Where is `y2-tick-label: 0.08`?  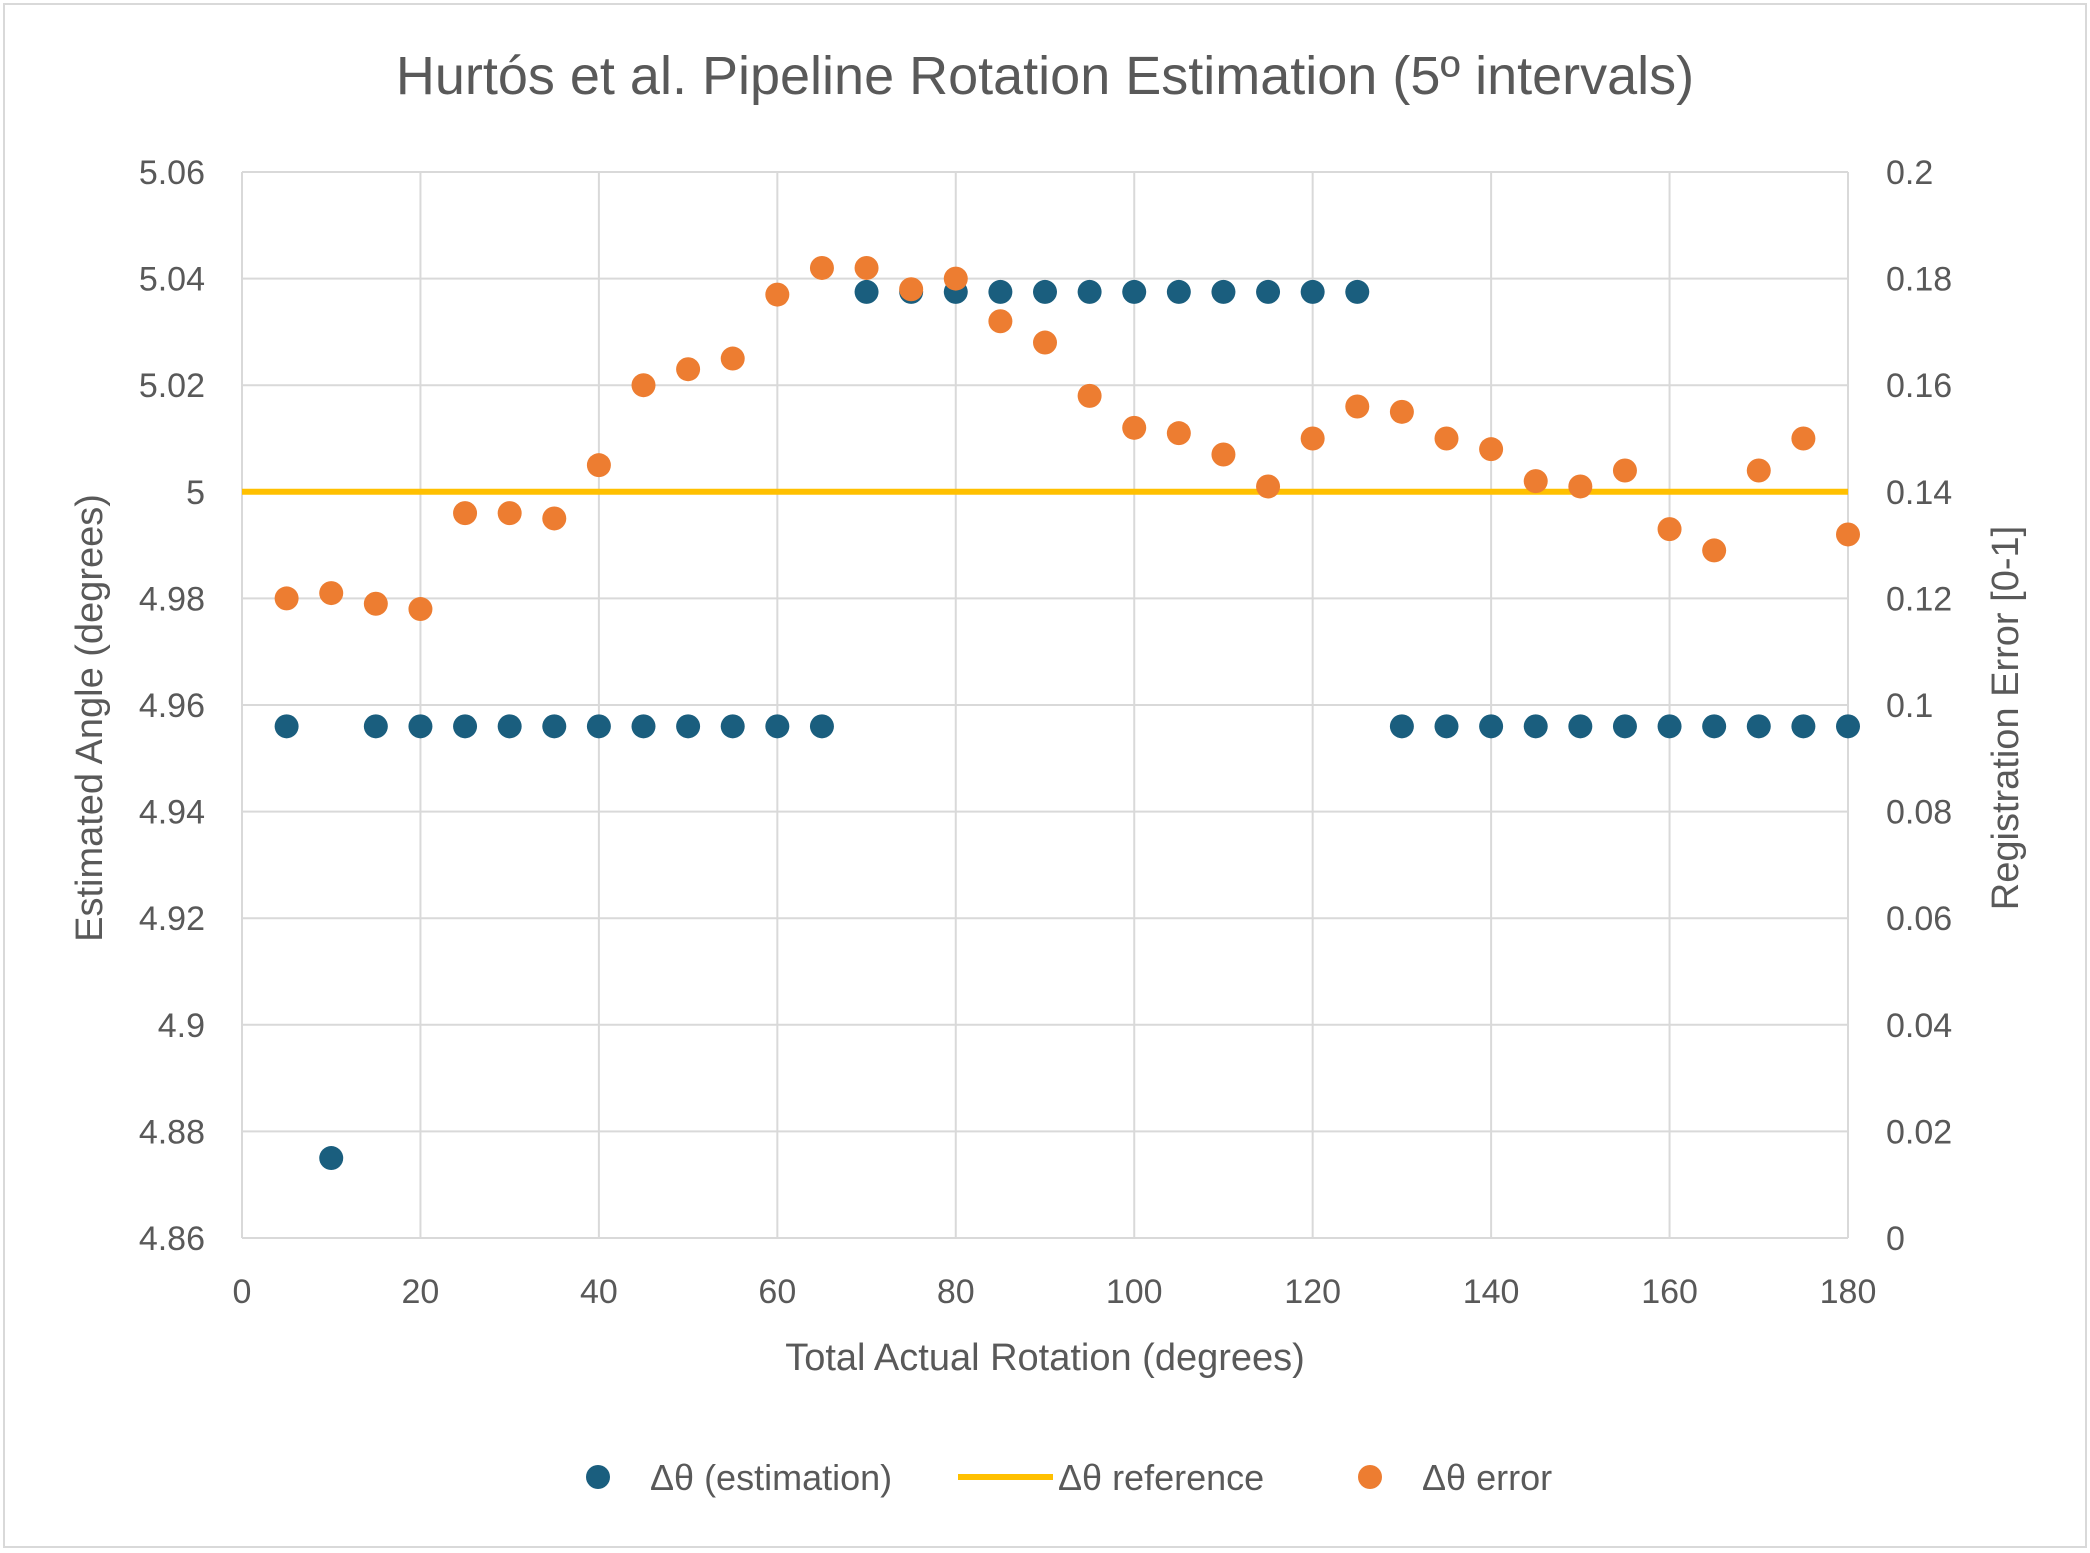
y2-tick-label: 0.08 is located at coordinates (1919, 813).